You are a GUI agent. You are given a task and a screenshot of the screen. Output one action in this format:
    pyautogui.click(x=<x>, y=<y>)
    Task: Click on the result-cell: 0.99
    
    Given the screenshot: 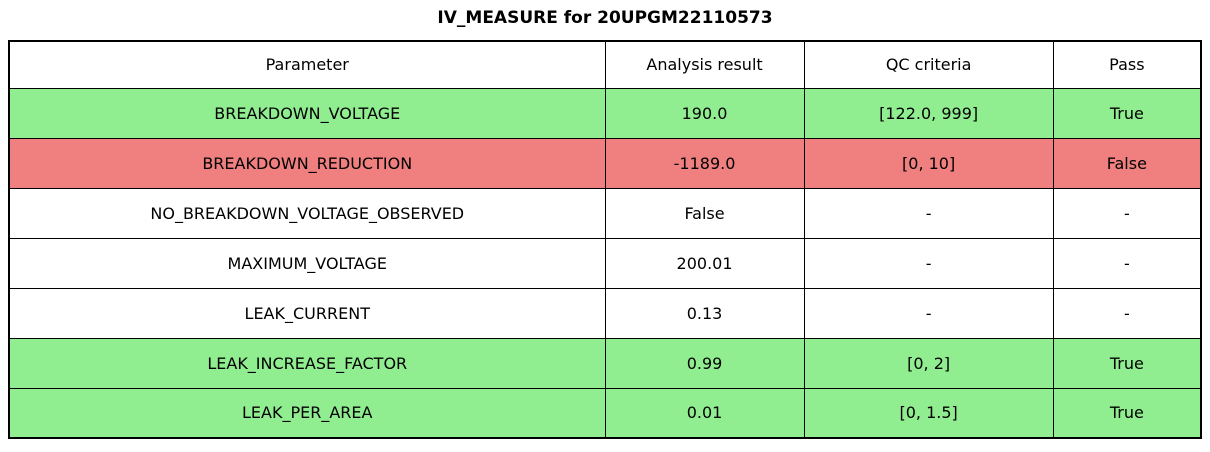 What is the action you would take?
    pyautogui.click(x=704, y=363)
    